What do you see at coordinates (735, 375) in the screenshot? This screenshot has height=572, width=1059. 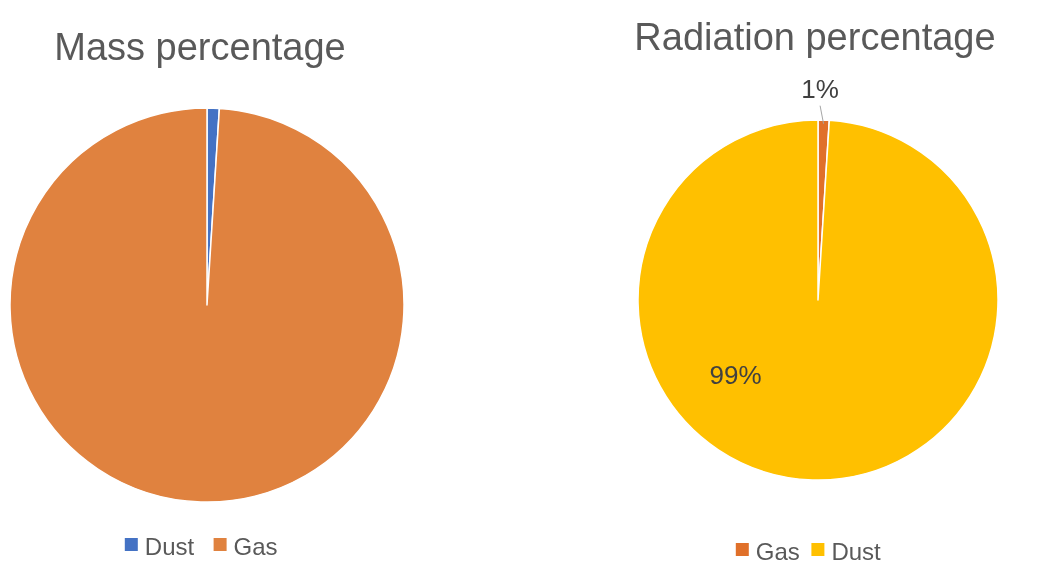 I see `data-label: 99%` at bounding box center [735, 375].